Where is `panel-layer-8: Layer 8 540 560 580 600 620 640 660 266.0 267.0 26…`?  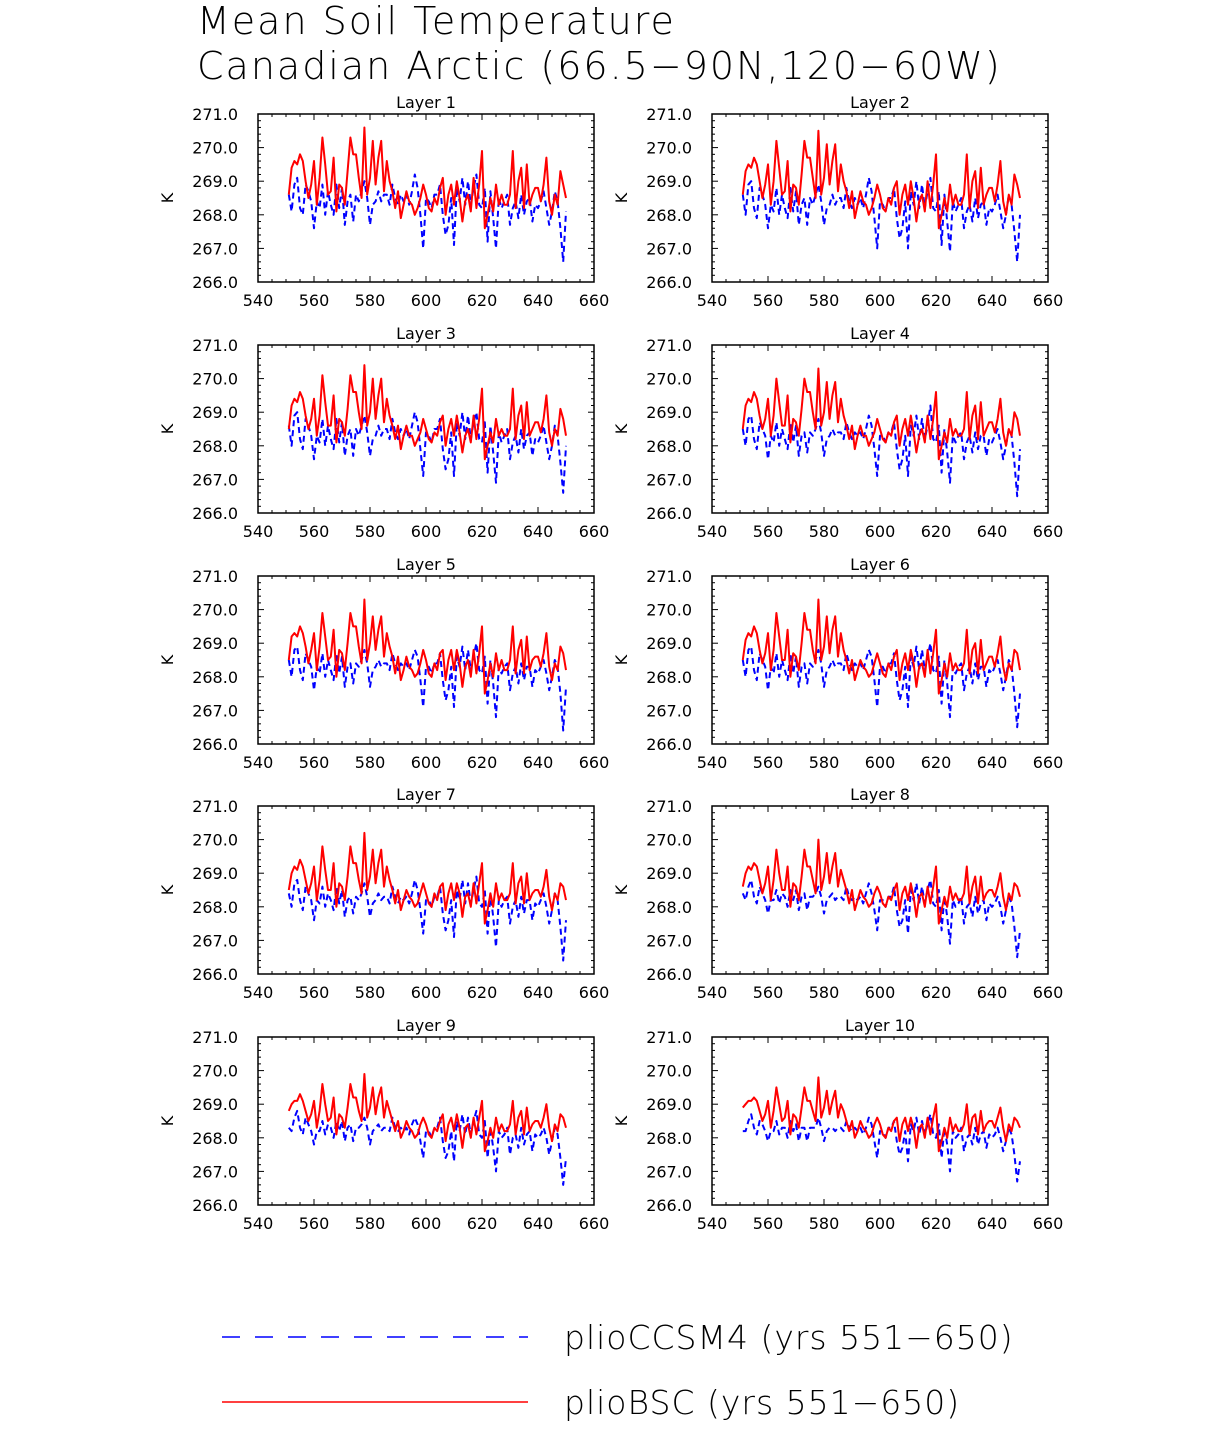 panel-layer-8: Layer 8 540 560 580 600 620 640 660 266.0 267.0 26… is located at coordinates (837, 893).